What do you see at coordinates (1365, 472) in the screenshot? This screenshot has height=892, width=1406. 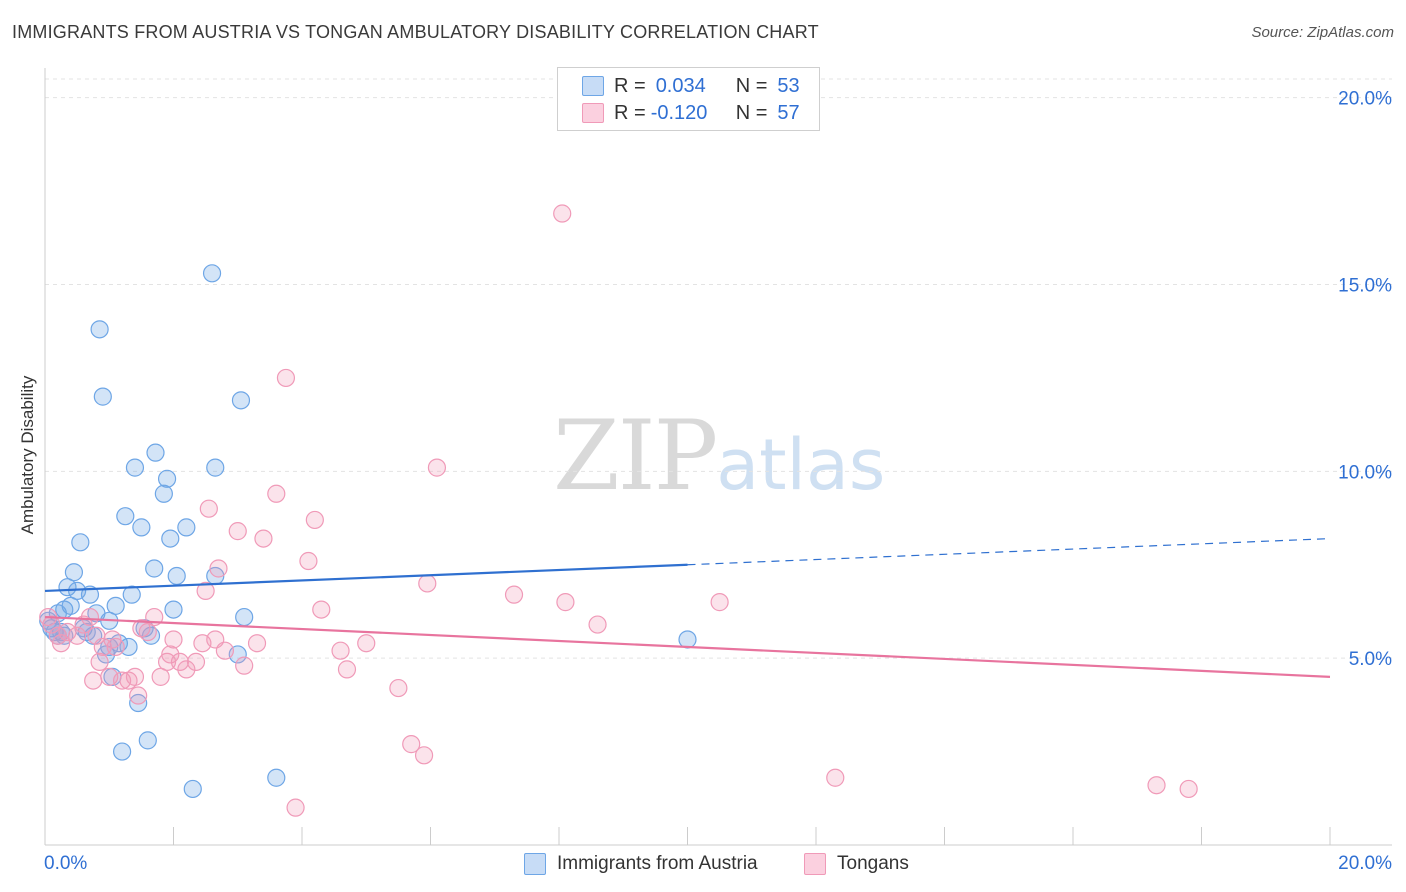 I see `y-tick-label: 10.0%` at bounding box center [1365, 472].